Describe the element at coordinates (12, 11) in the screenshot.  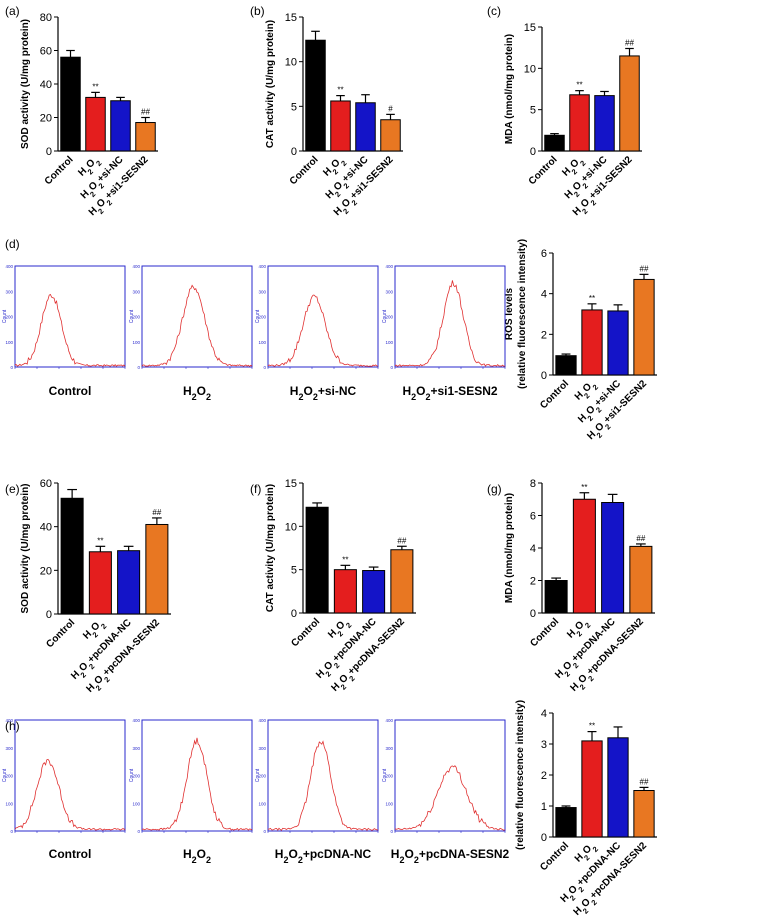
I see `panel-label: (a)` at that location.